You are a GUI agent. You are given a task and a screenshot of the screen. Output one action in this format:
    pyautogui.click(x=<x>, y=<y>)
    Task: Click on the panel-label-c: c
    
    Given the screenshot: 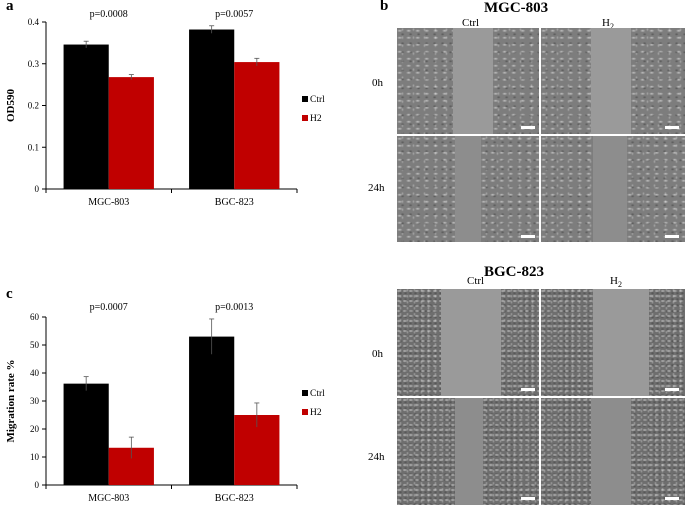 What is the action you would take?
    pyautogui.click(x=9, y=294)
    